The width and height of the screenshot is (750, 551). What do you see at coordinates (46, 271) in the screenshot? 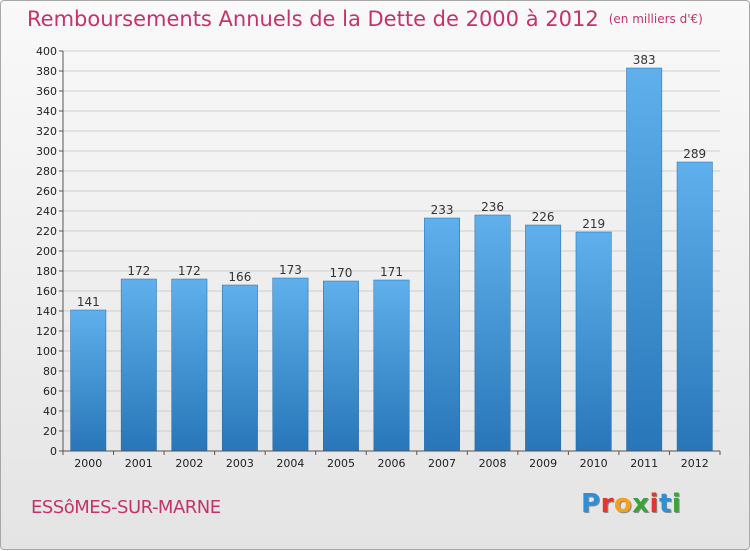
I see `y-tick-label: 180` at bounding box center [46, 271].